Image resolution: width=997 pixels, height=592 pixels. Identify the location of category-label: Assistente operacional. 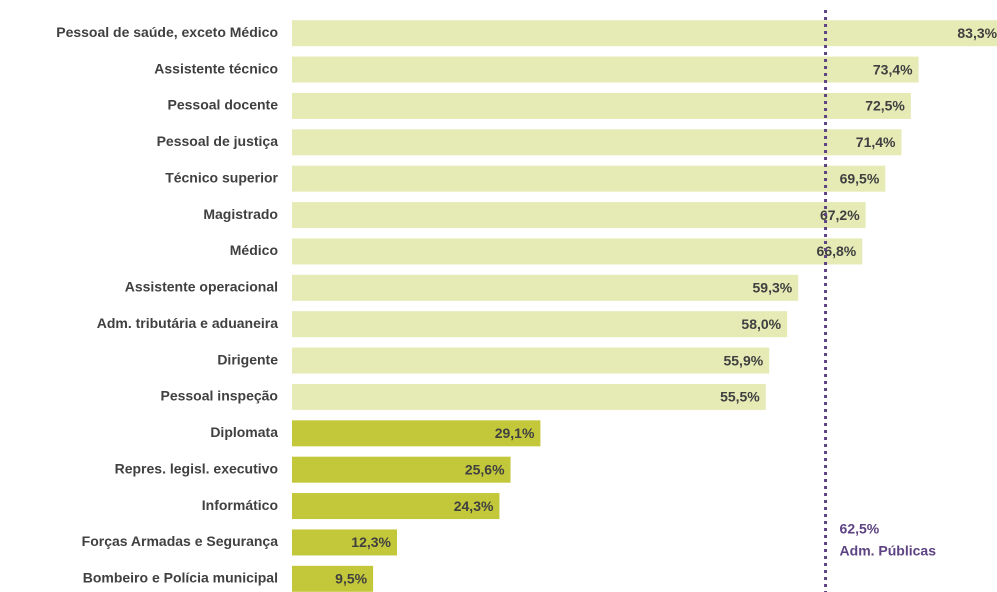
(201, 287).